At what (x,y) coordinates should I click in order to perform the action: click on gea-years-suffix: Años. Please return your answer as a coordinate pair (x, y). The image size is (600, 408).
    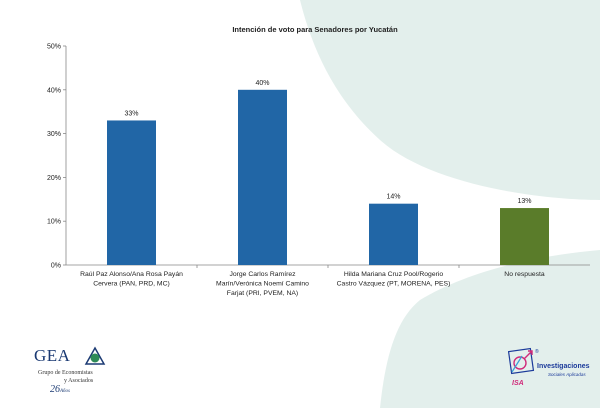
    Looking at the image, I should click on (65, 391).